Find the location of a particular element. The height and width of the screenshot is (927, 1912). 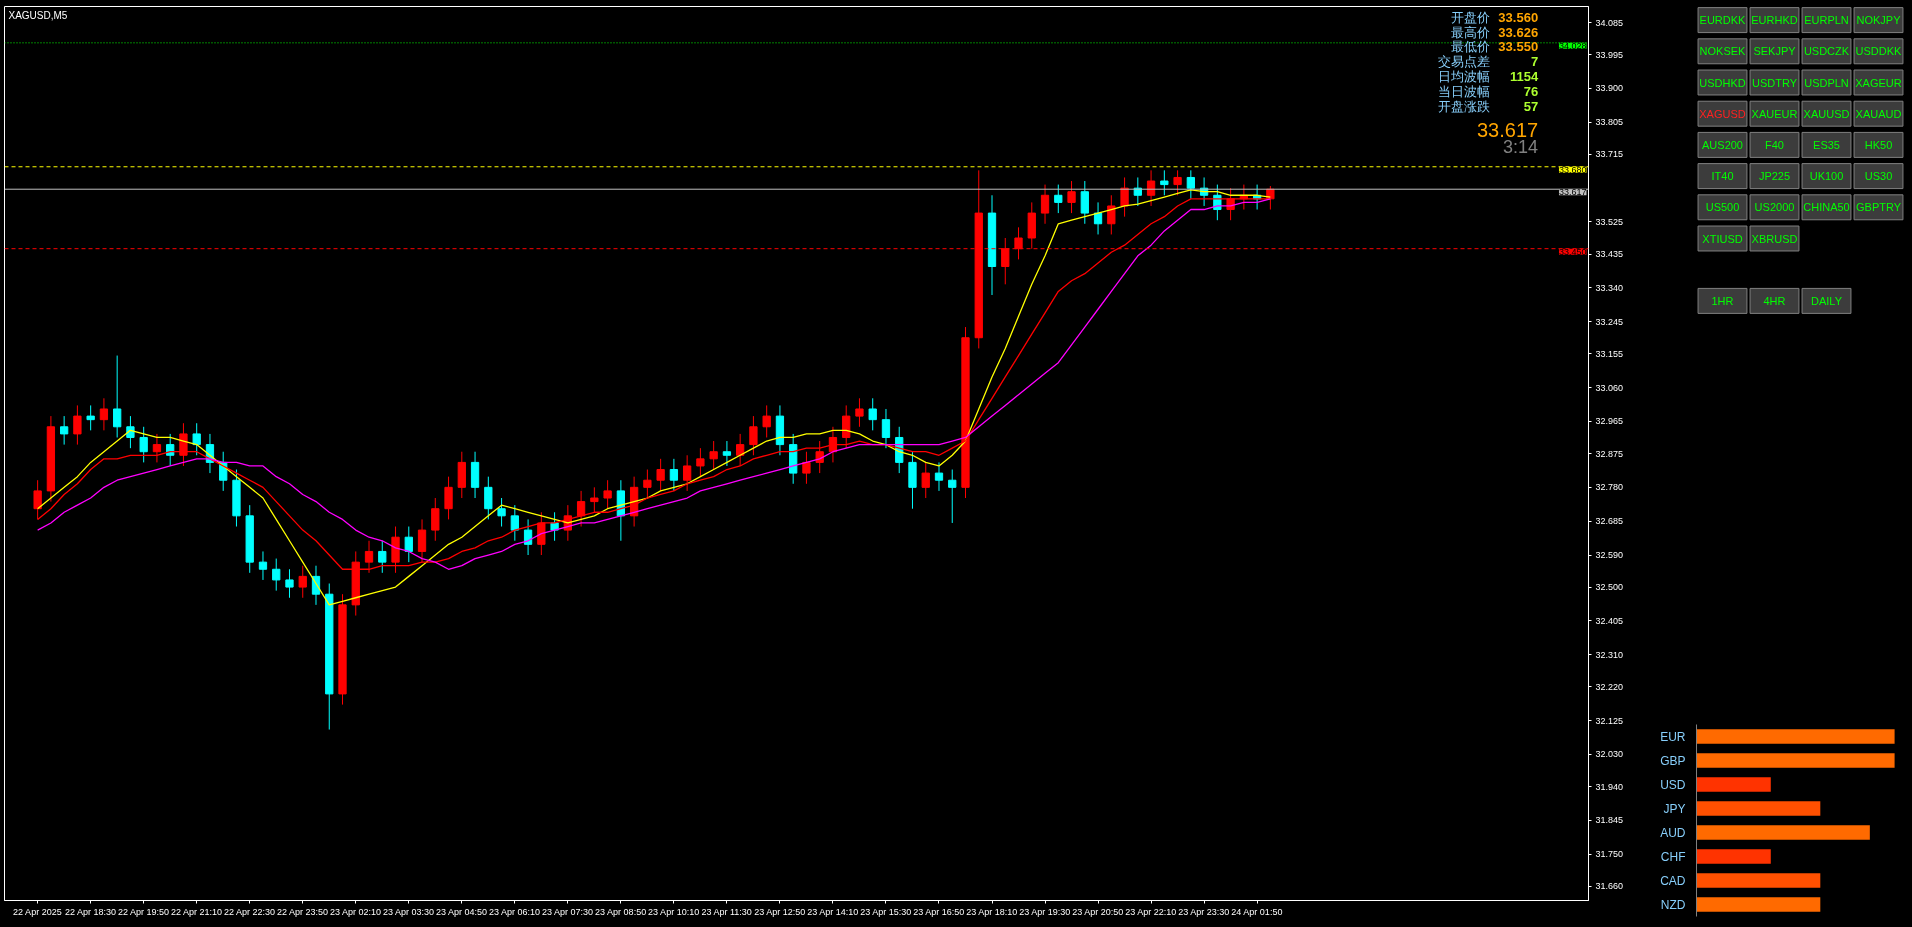

x-tick-label: 23 Apr 10:10 is located at coordinates (674, 911).